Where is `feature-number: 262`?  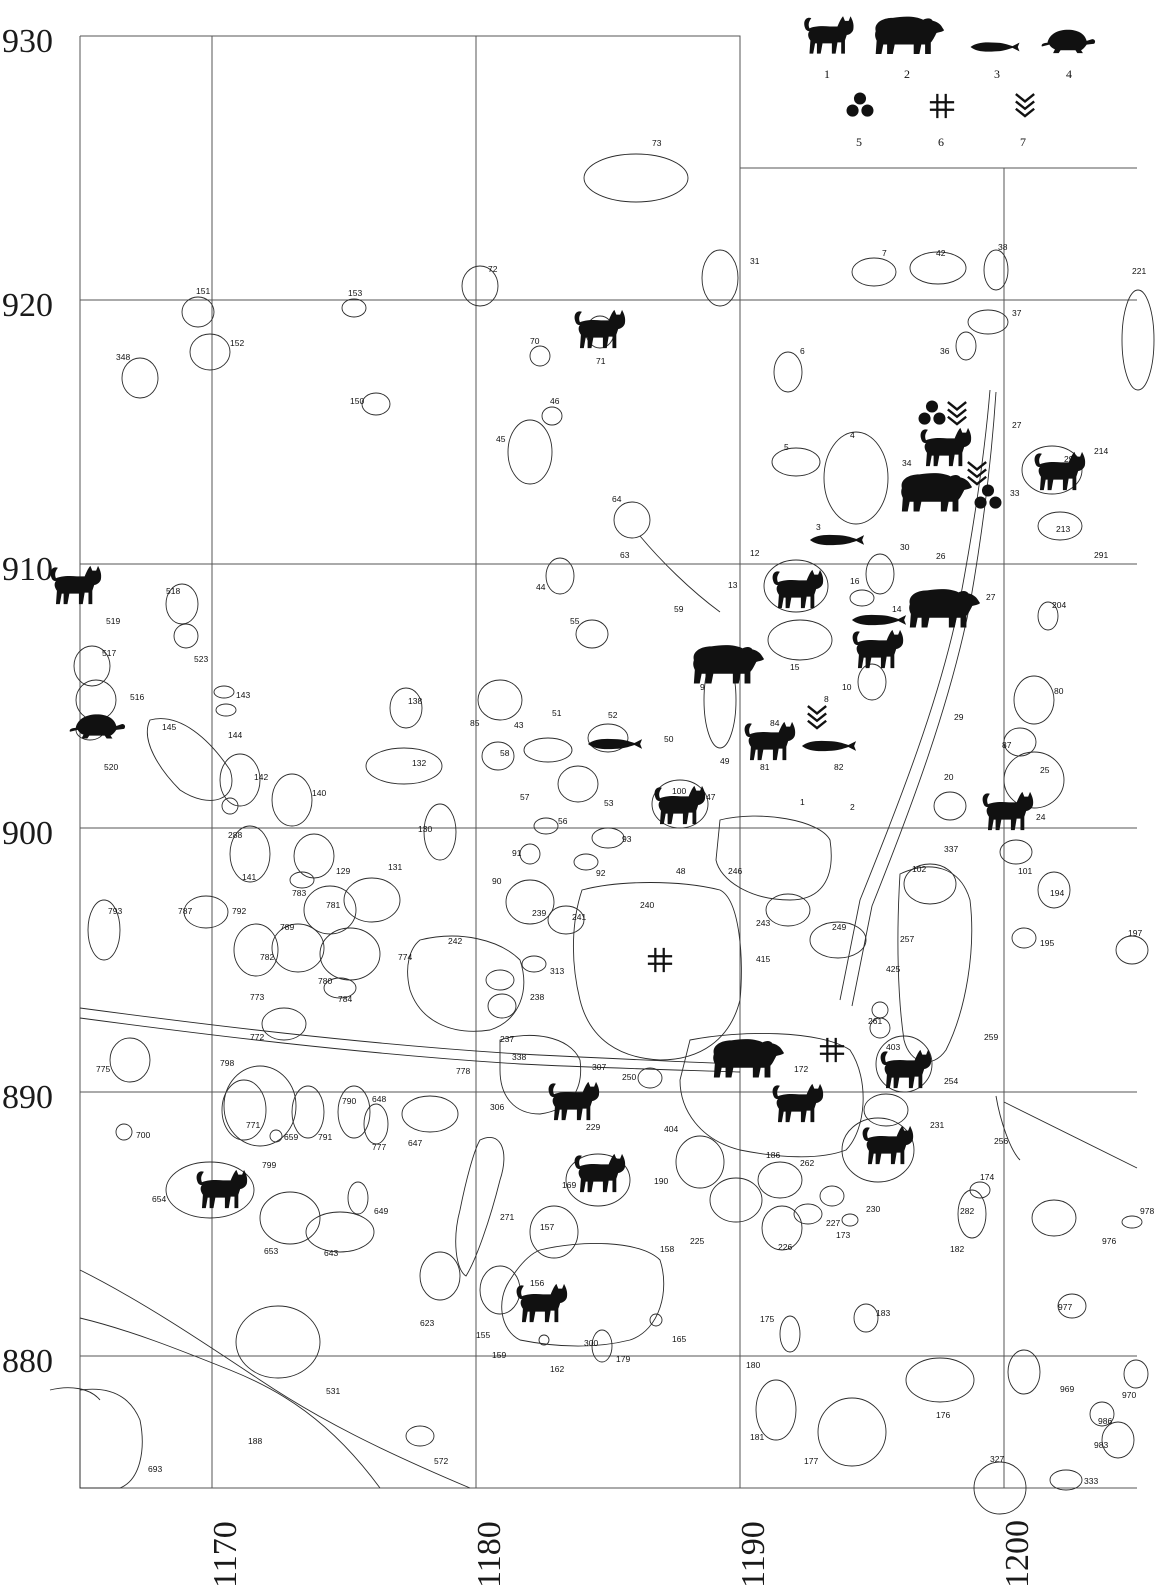 feature-number: 262 is located at coordinates (807, 1163).